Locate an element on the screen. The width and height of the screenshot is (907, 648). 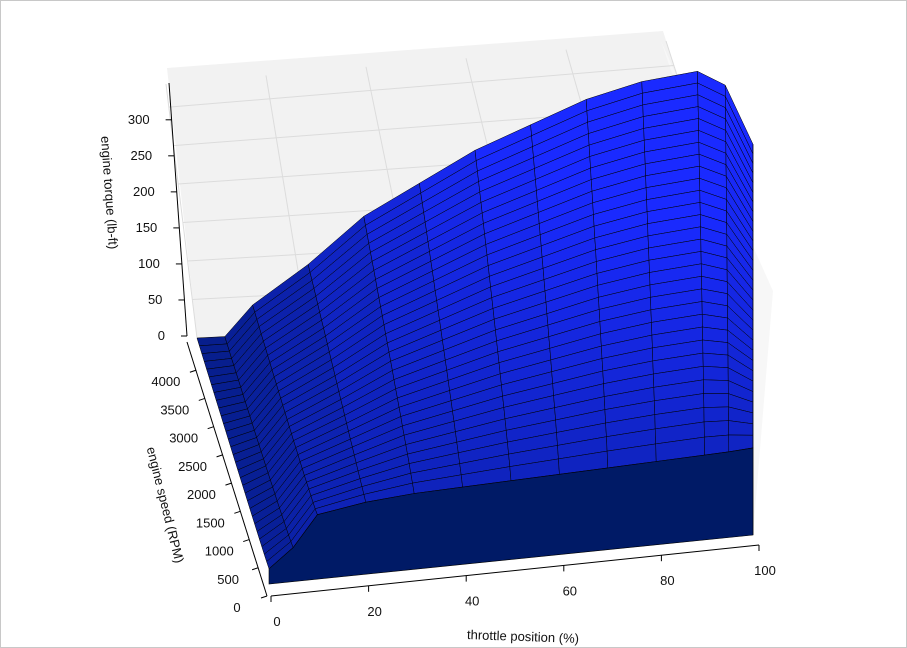
y-tick-label: 1500 is located at coordinates (210, 522).